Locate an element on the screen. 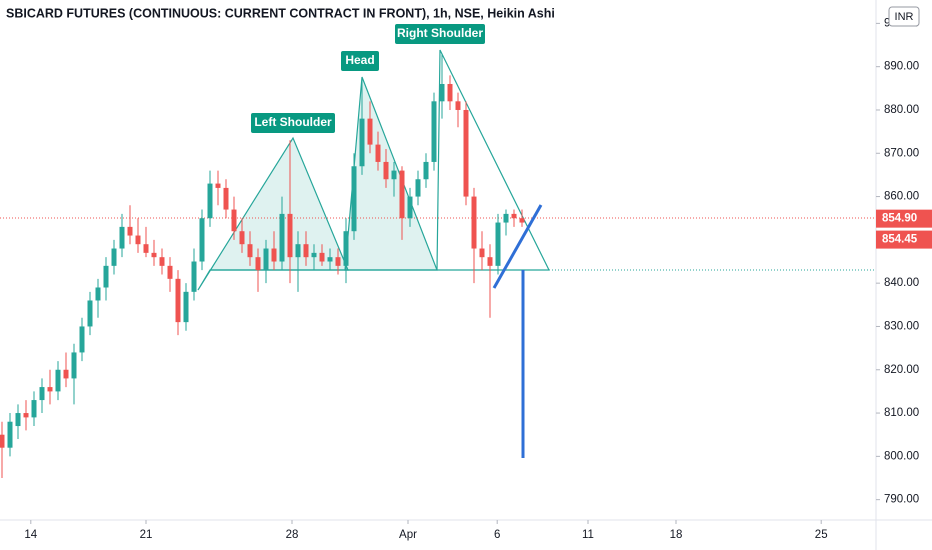 The height and width of the screenshot is (550, 932). y-tick-label: 840.00 is located at coordinates (901, 283).